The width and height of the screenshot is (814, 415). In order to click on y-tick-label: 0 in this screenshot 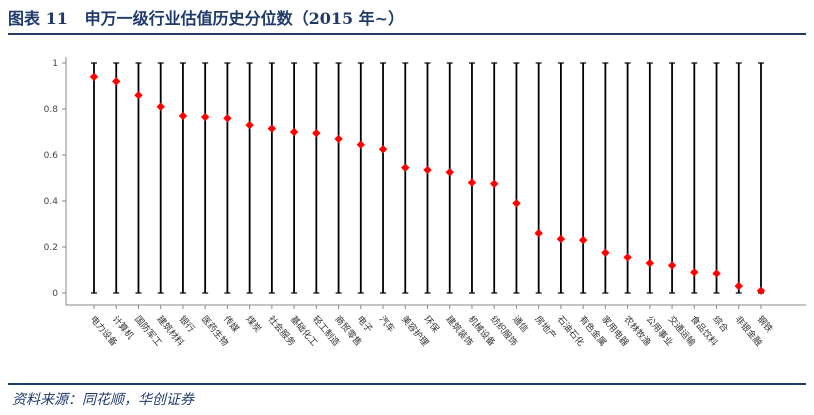, I will do `click(55, 294)`.